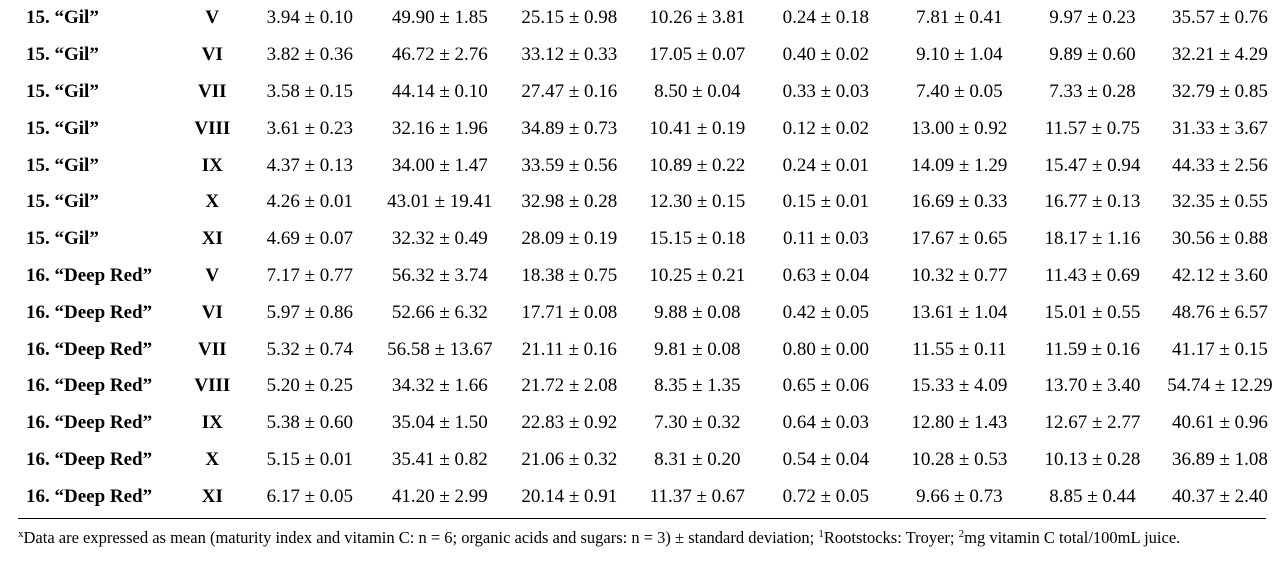 The image size is (1284, 585). Describe the element at coordinates (826, 128) in the screenshot. I see `value-cell: 0.12 ± 0.02` at that location.